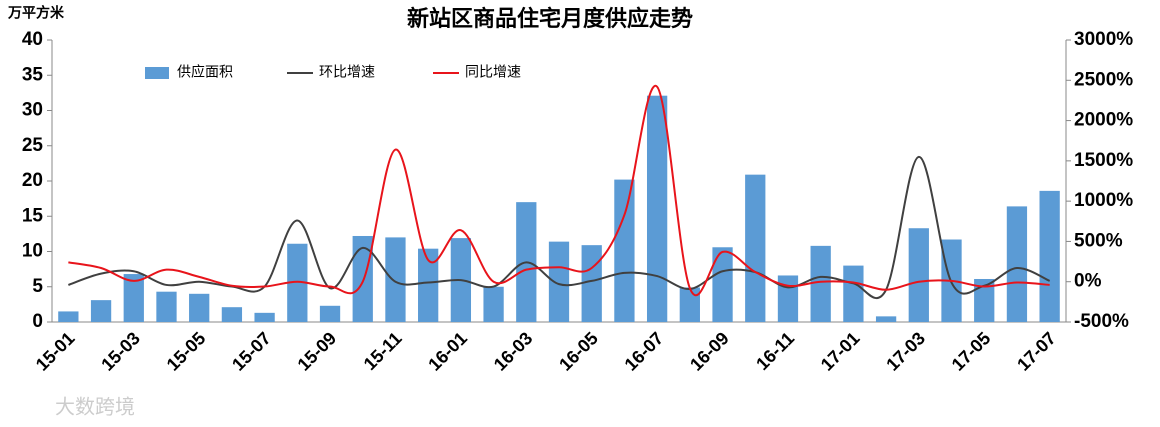  I want to click on legend-label: 环比增速, so click(347, 72).